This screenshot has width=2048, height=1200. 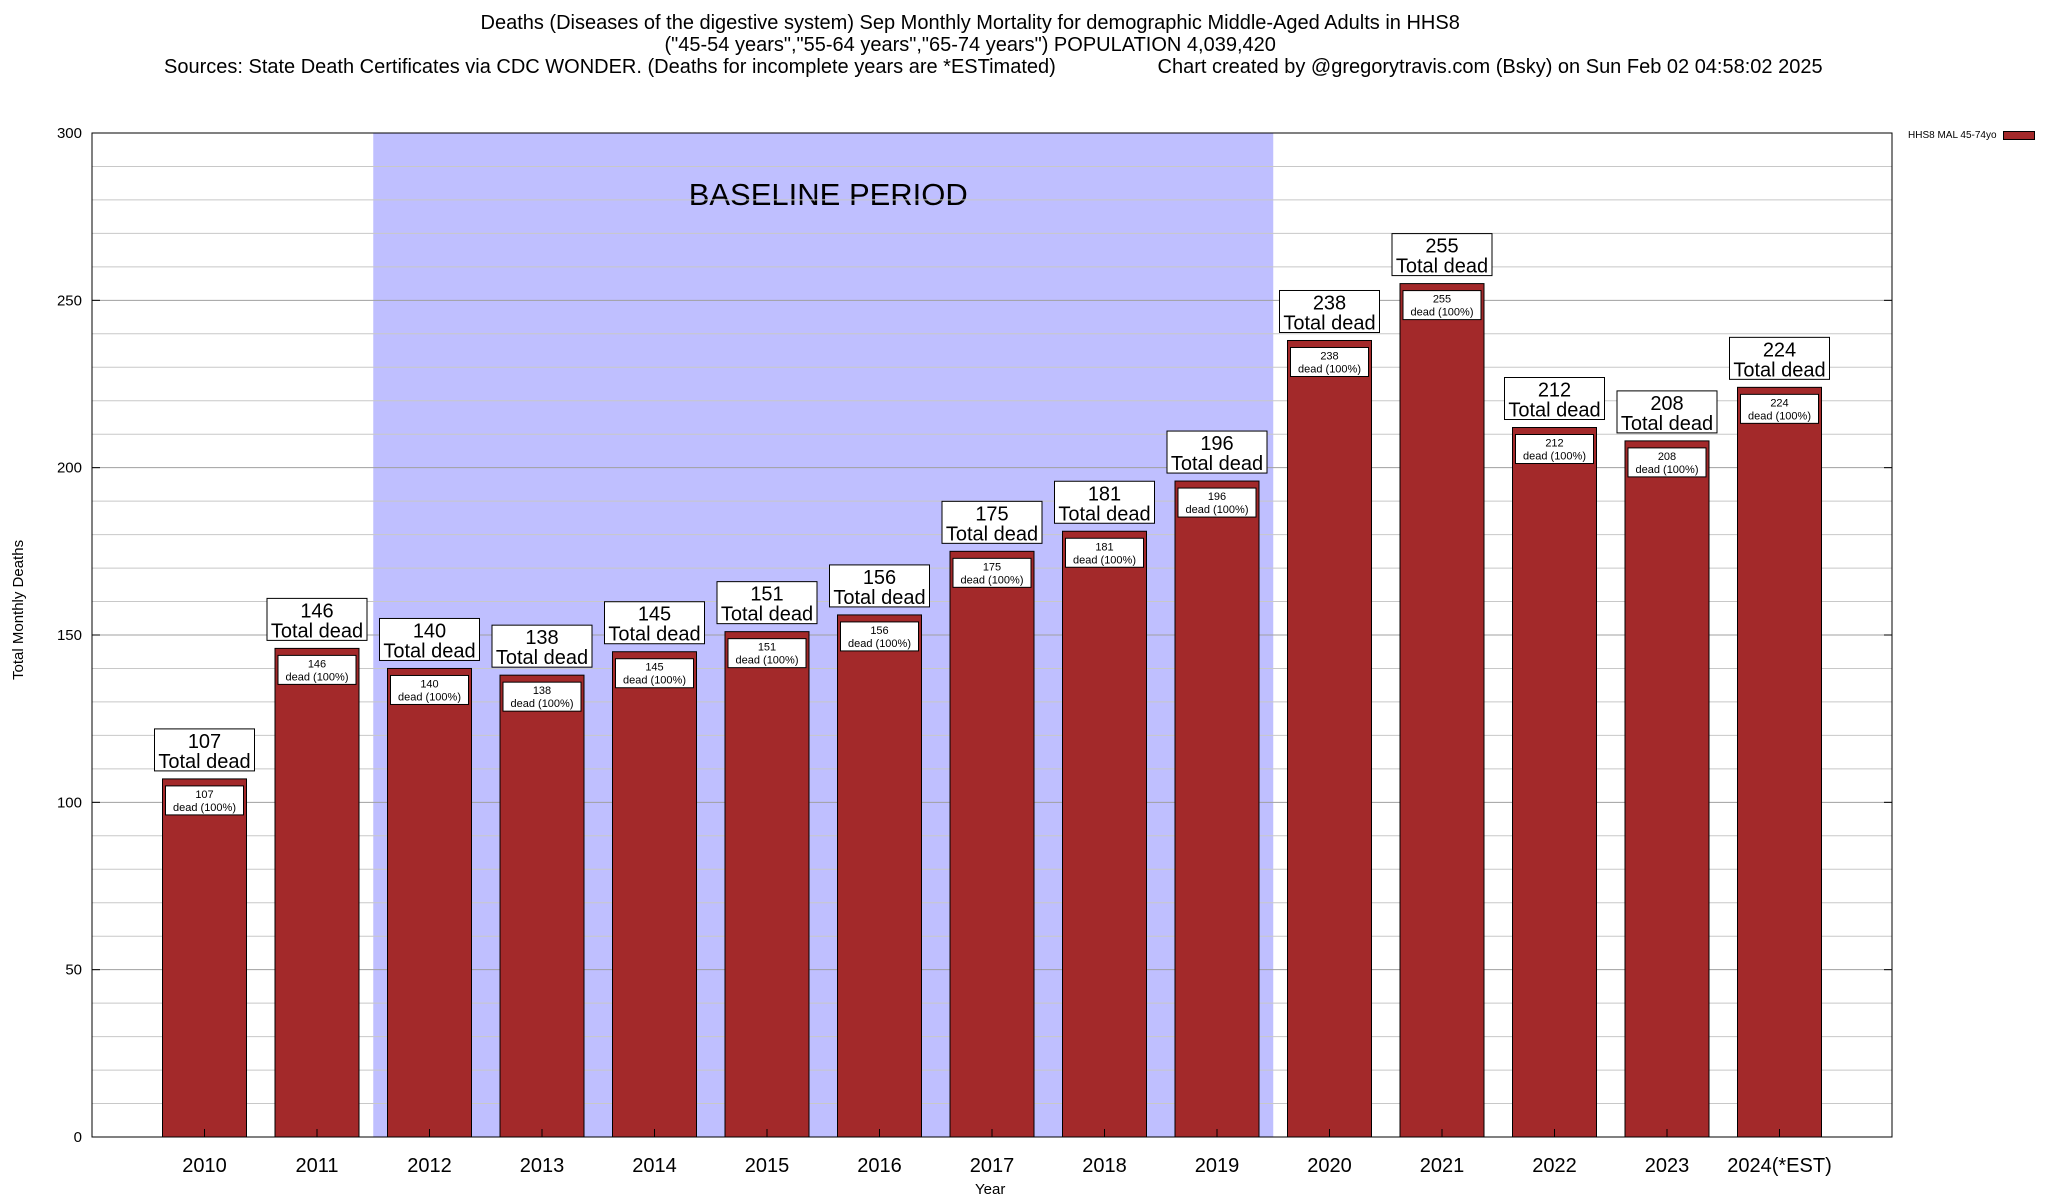 I want to click on x-tick-label: 2018, so click(x=1104, y=1166).